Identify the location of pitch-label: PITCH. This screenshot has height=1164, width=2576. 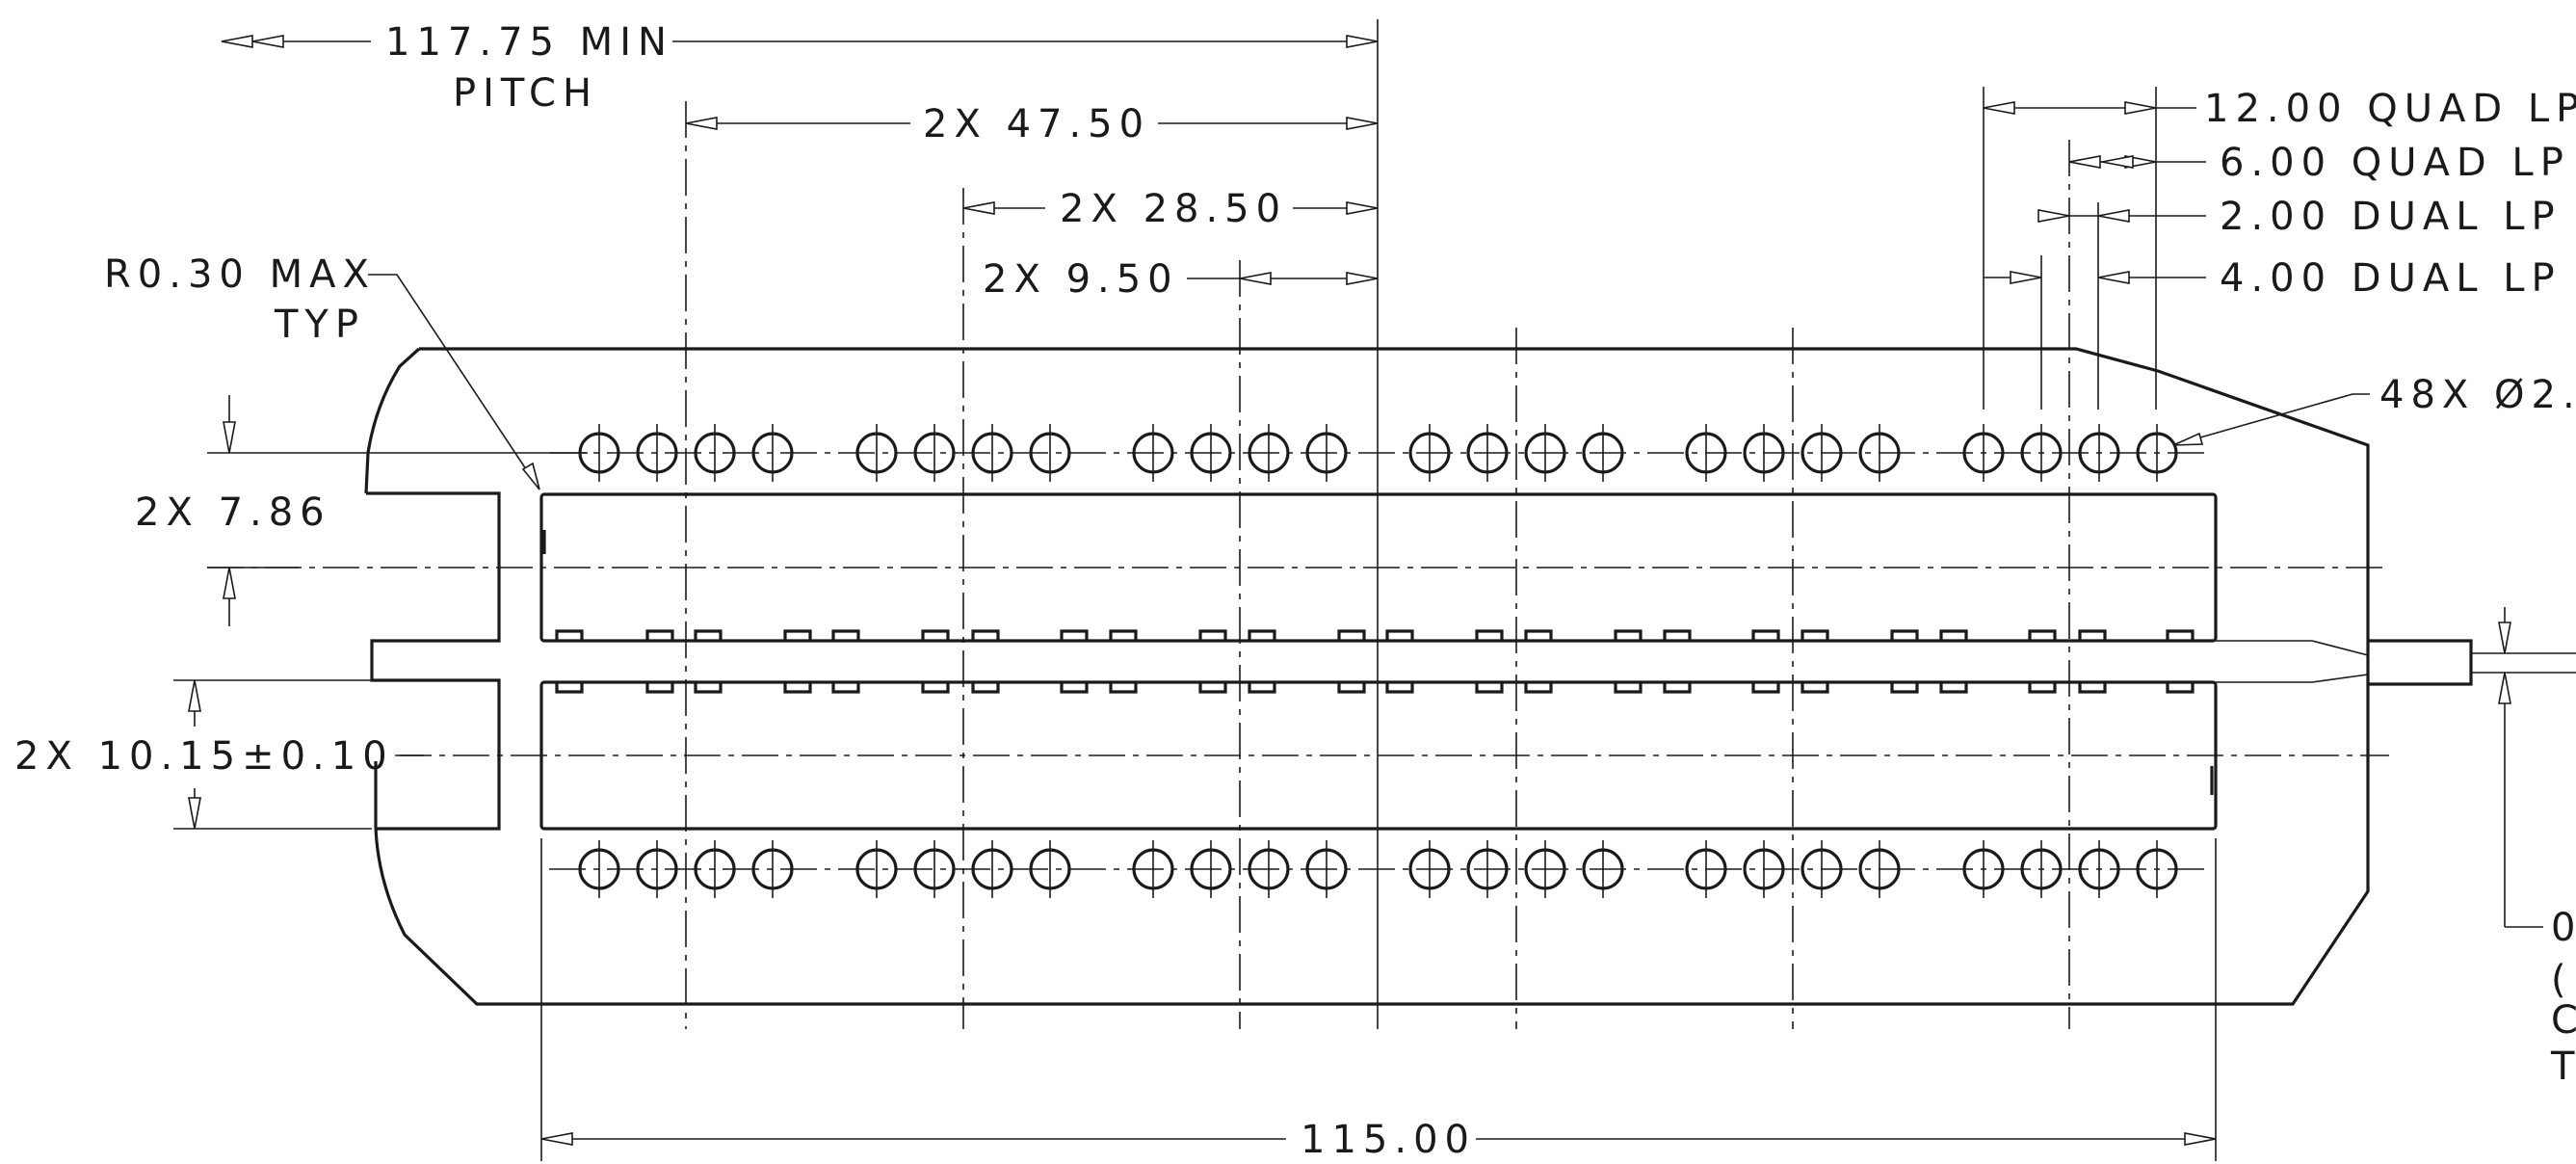
(525, 94).